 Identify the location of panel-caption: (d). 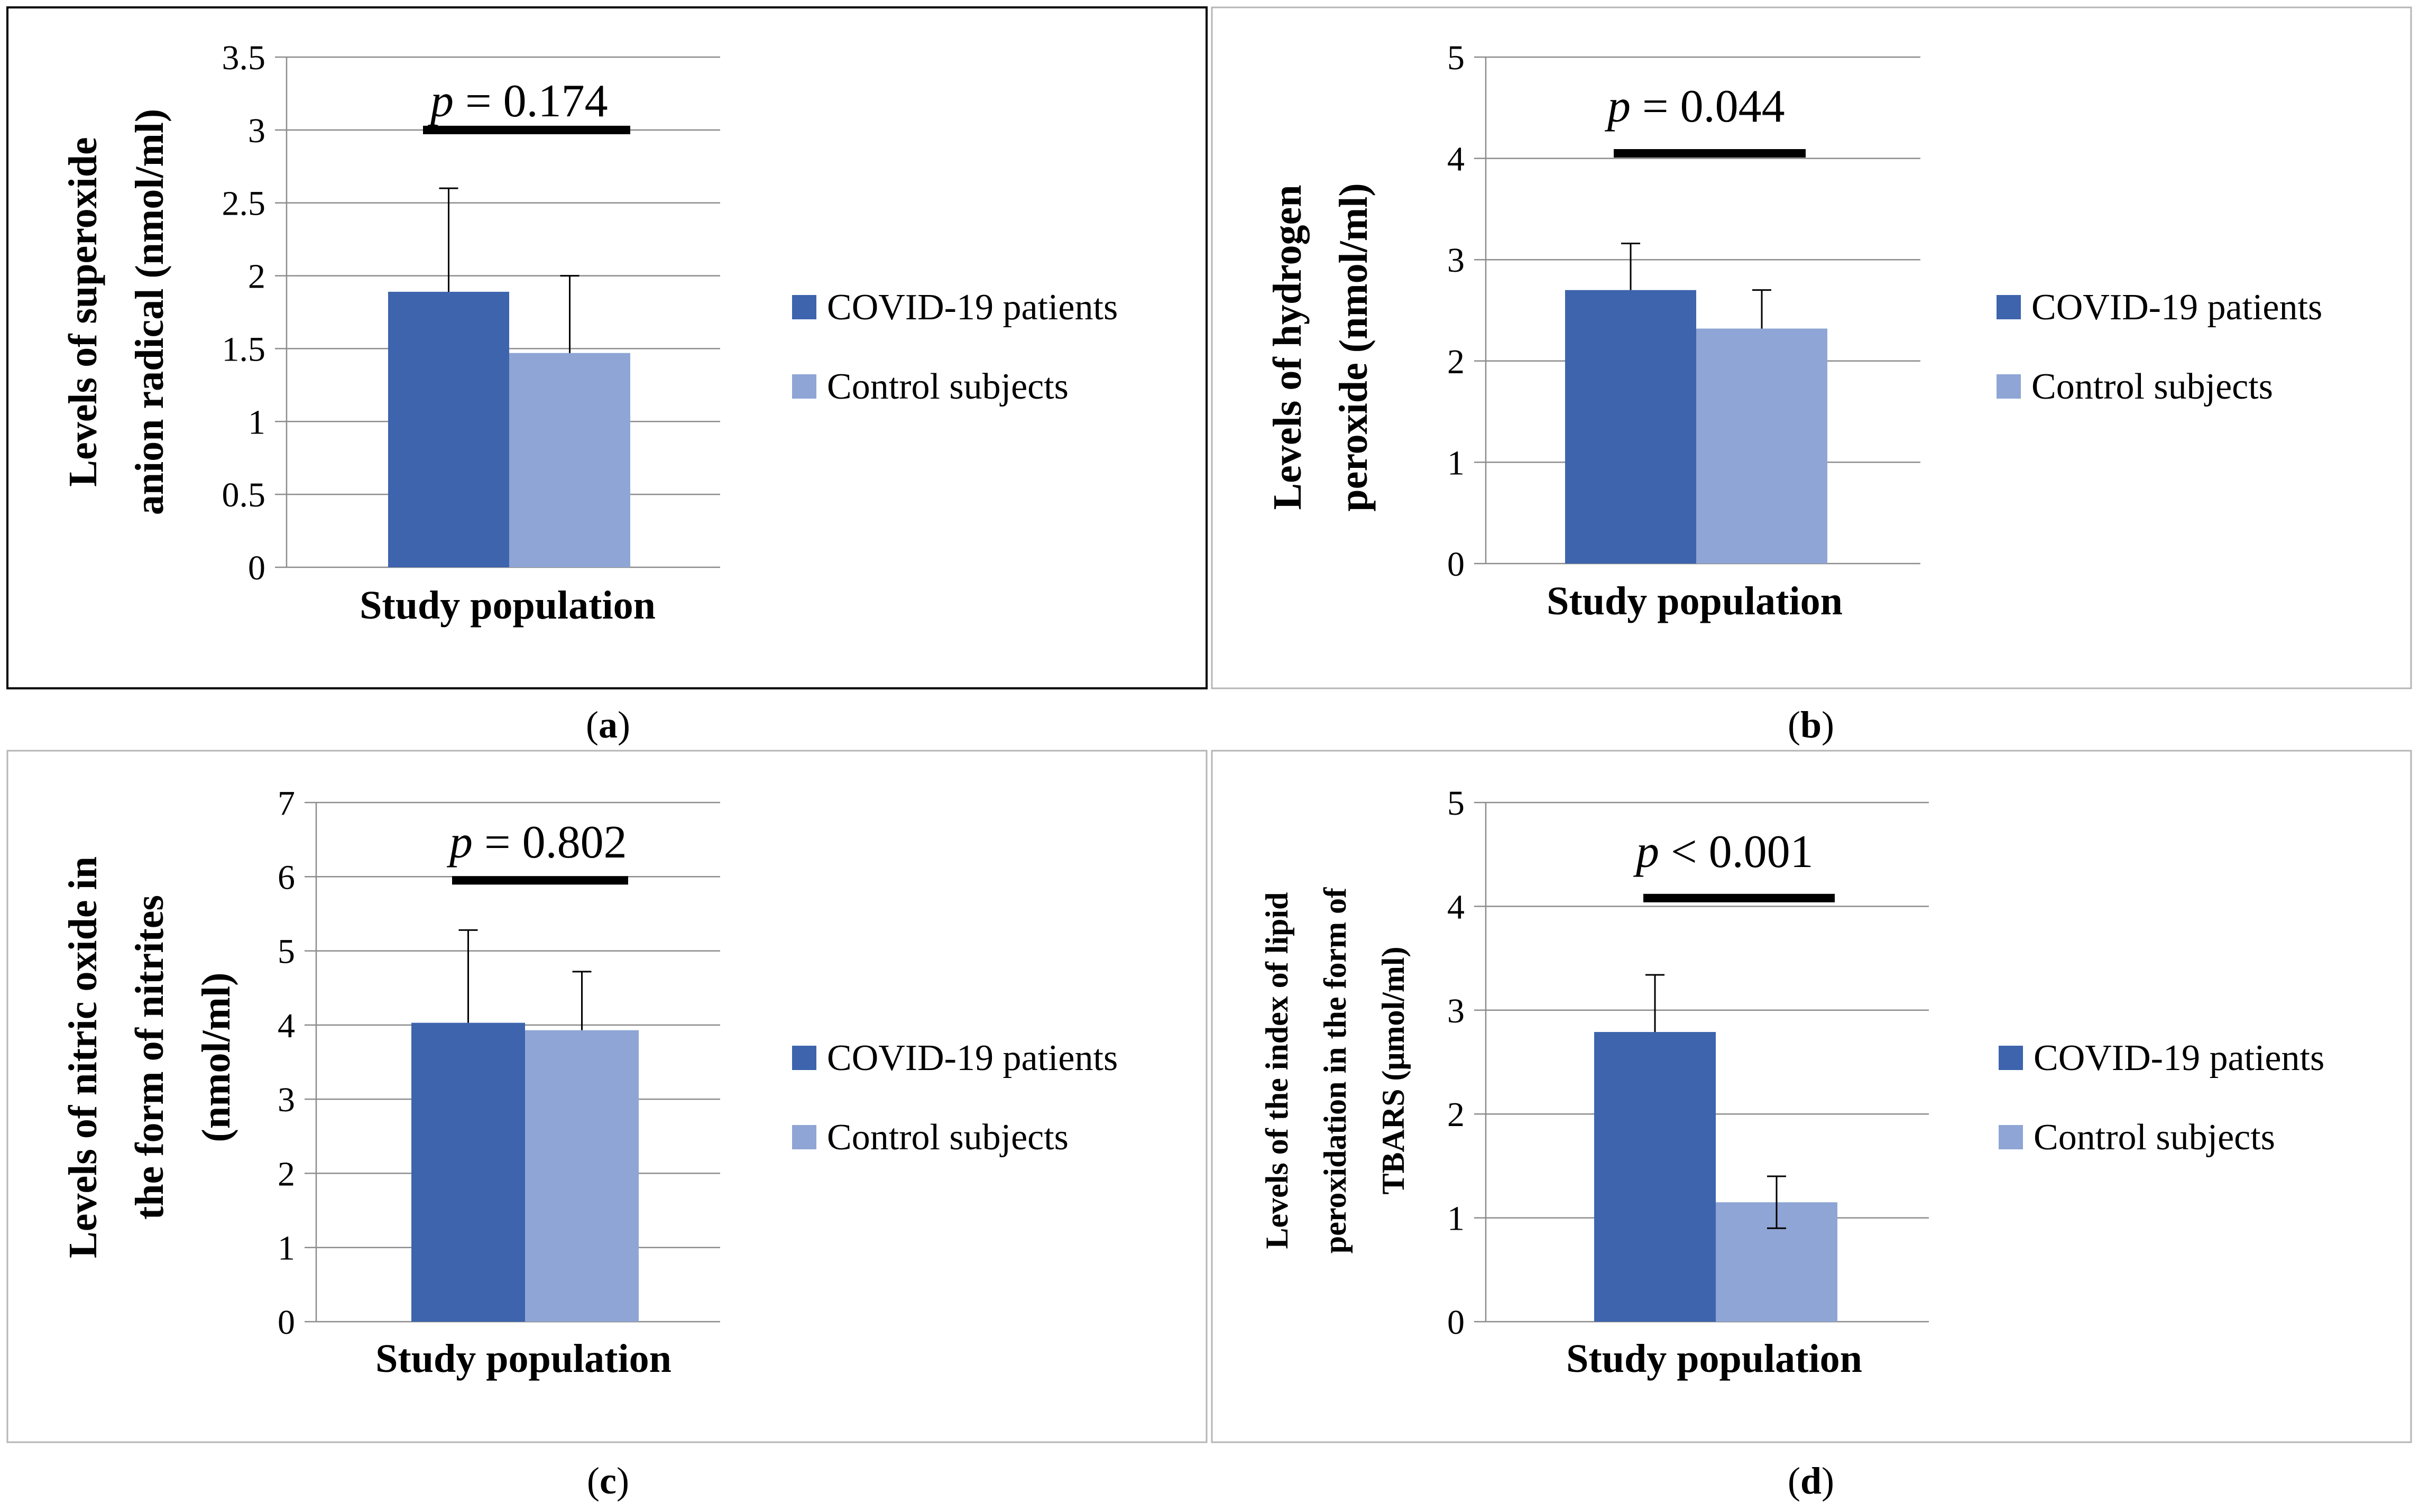
(1811, 1481).